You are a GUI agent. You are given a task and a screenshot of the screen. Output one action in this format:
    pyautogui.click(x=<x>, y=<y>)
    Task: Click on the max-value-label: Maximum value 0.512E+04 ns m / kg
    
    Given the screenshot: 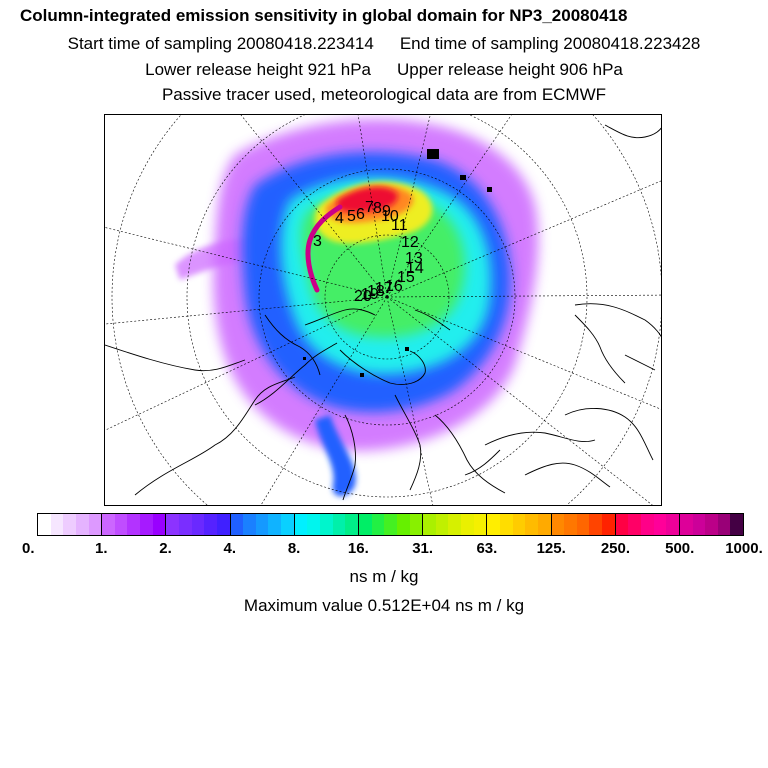 What is the action you would take?
    pyautogui.click(x=384, y=605)
    